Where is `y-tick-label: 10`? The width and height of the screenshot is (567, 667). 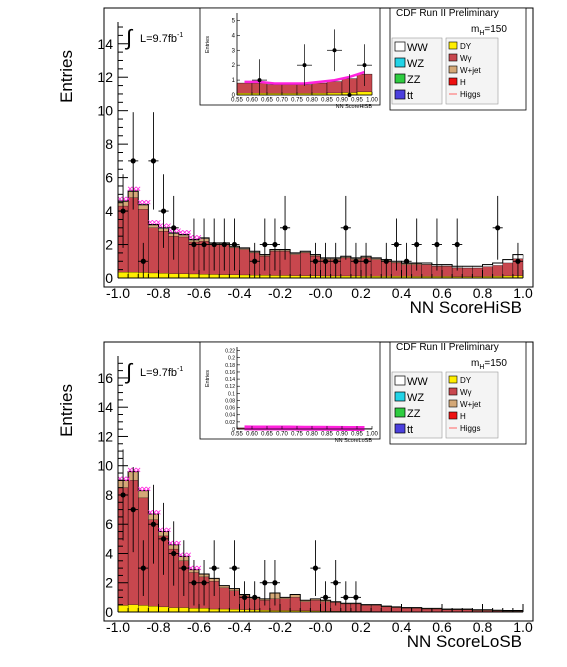 y-tick-label: 10 is located at coordinates (105, 466).